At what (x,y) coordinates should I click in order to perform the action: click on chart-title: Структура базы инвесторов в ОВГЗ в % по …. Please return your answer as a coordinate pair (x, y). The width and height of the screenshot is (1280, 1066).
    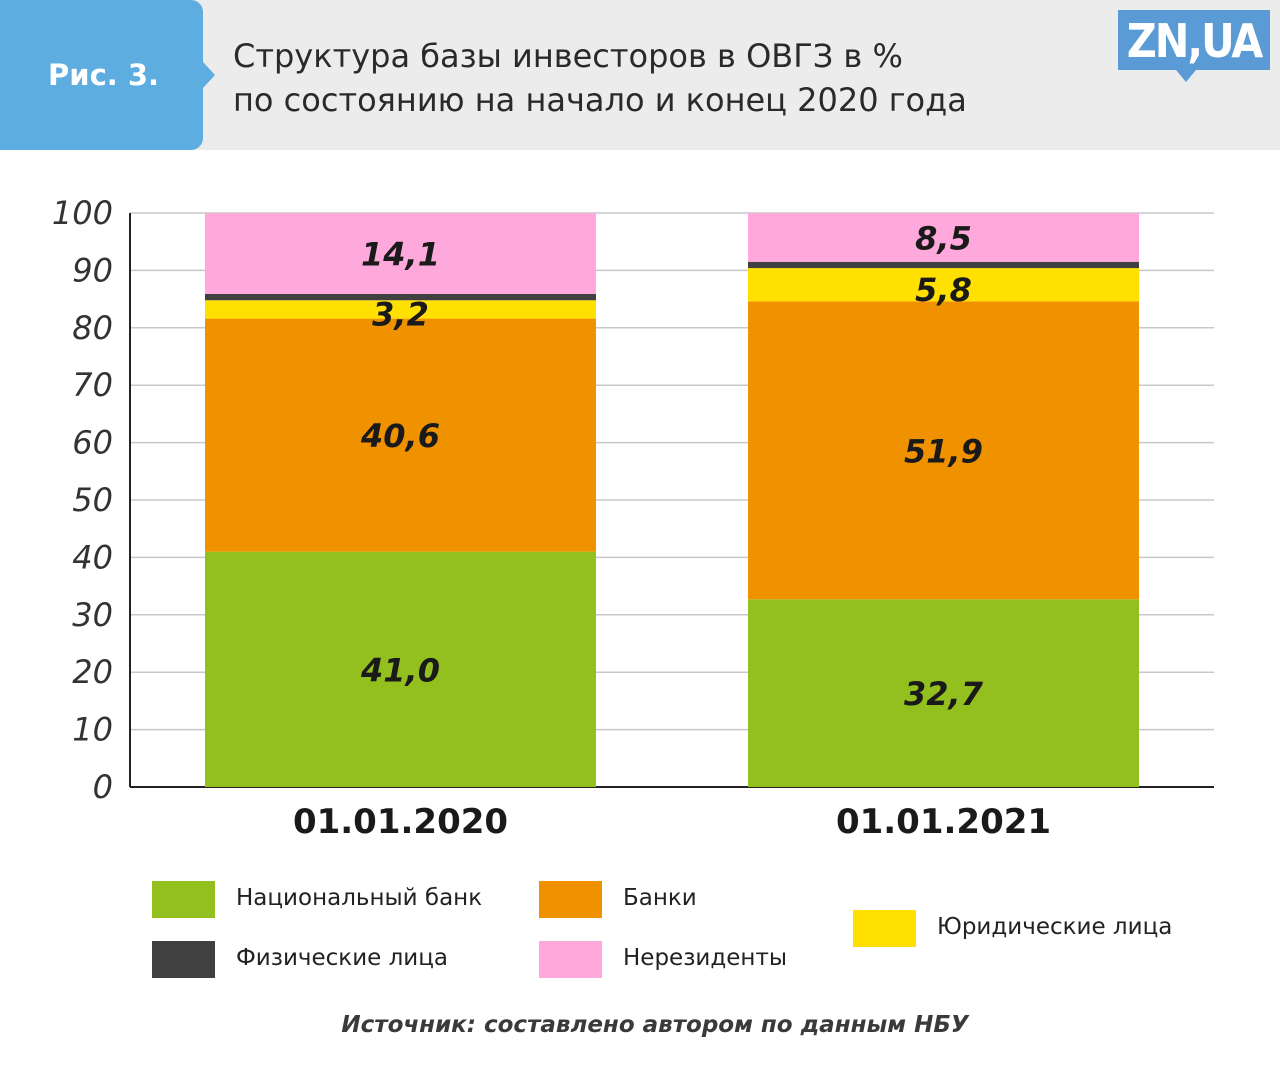
    Looking at the image, I should click on (633, 78).